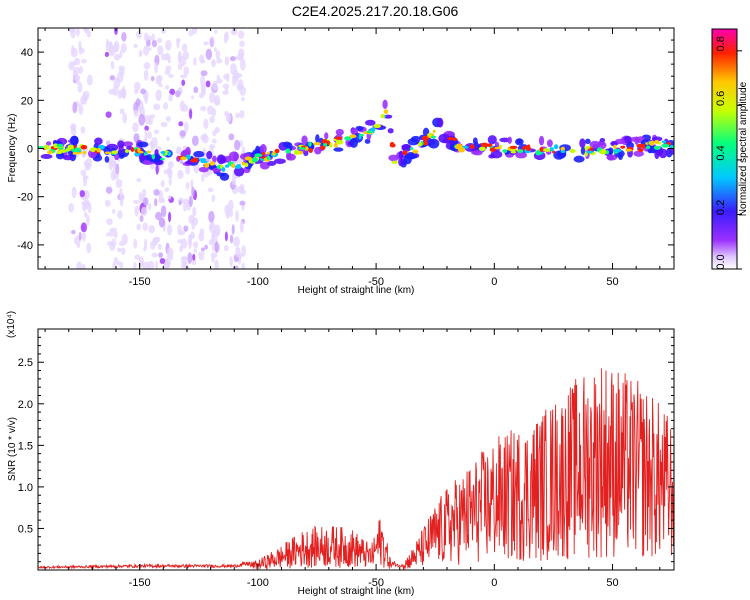  I want to click on colorbar-tick-label: 0.6, so click(721, 98).